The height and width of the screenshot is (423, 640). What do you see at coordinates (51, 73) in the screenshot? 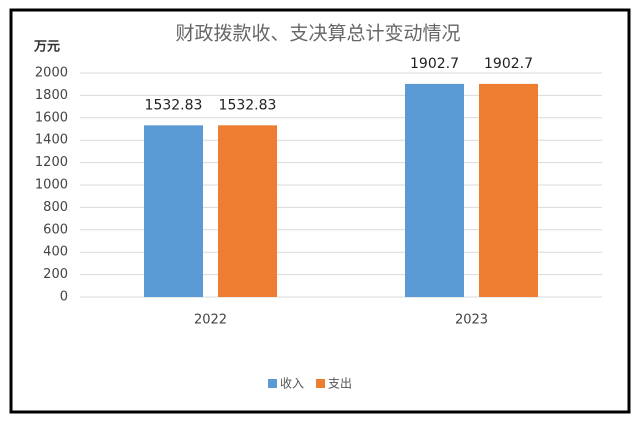
I see `y-tick-label: 2000` at bounding box center [51, 73].